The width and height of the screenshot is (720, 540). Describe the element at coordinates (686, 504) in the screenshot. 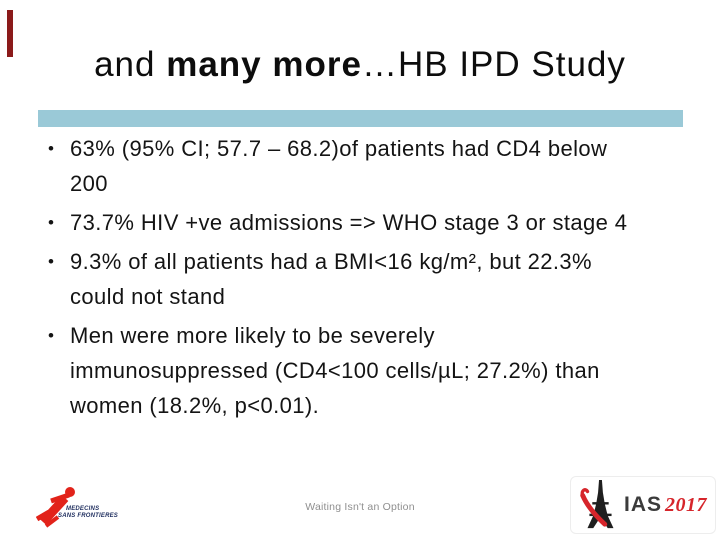

I see `ias-logo-year: 2017` at that location.